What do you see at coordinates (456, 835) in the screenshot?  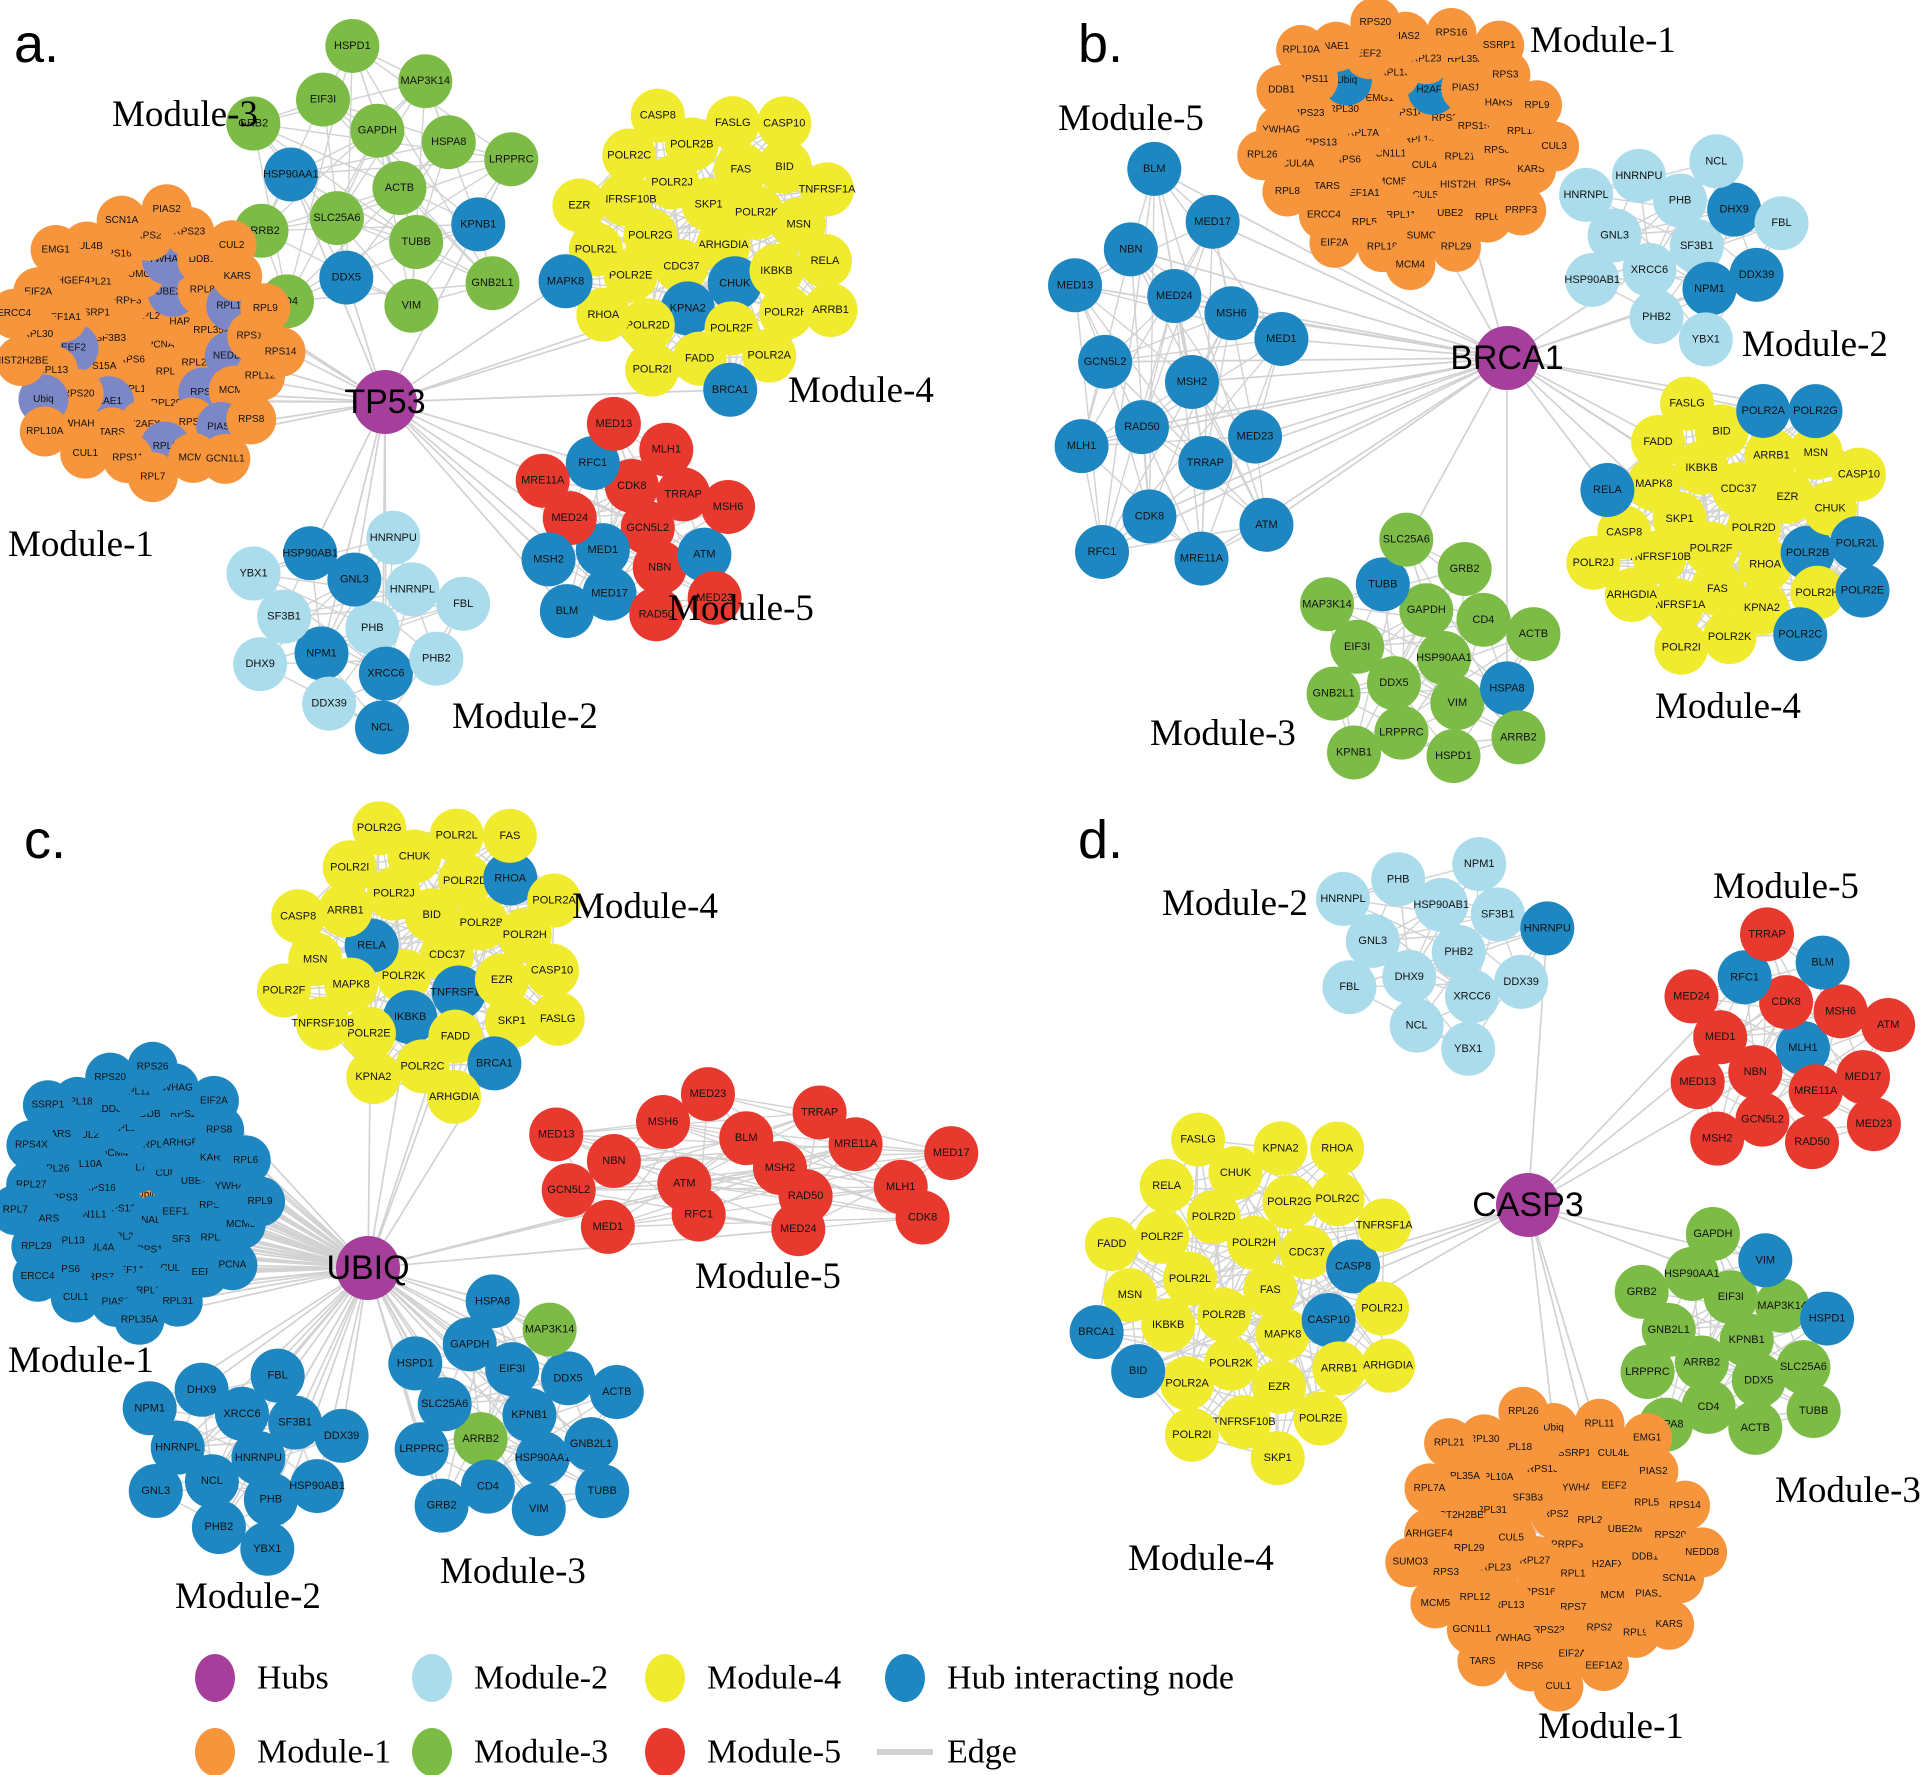 I see `node-POLR2L: POLR2L` at bounding box center [456, 835].